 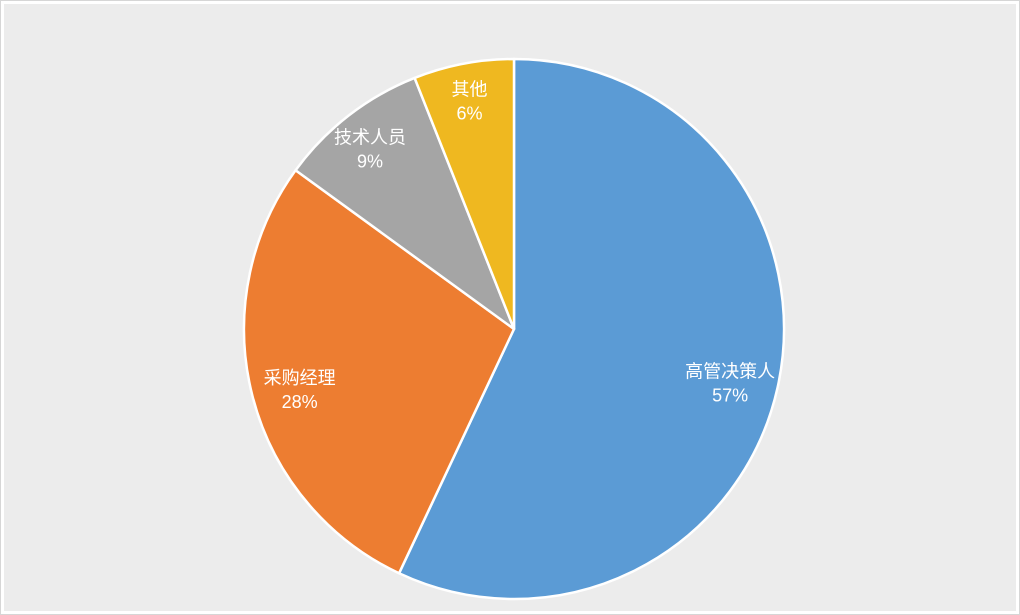 I want to click on pie-slice-label-3: 其他 6%, so click(x=470, y=102).